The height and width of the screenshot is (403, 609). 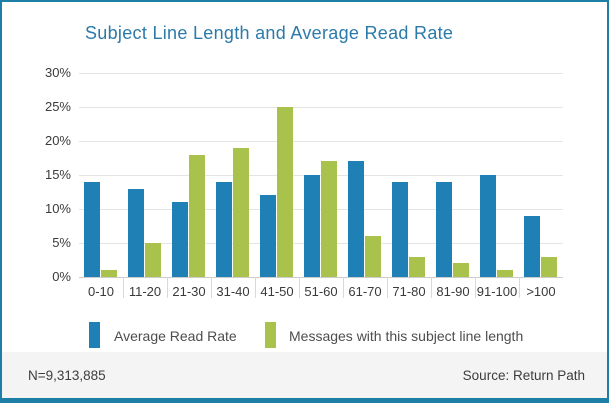 I want to click on x-axis-tick-label: 41-50, so click(x=277, y=291).